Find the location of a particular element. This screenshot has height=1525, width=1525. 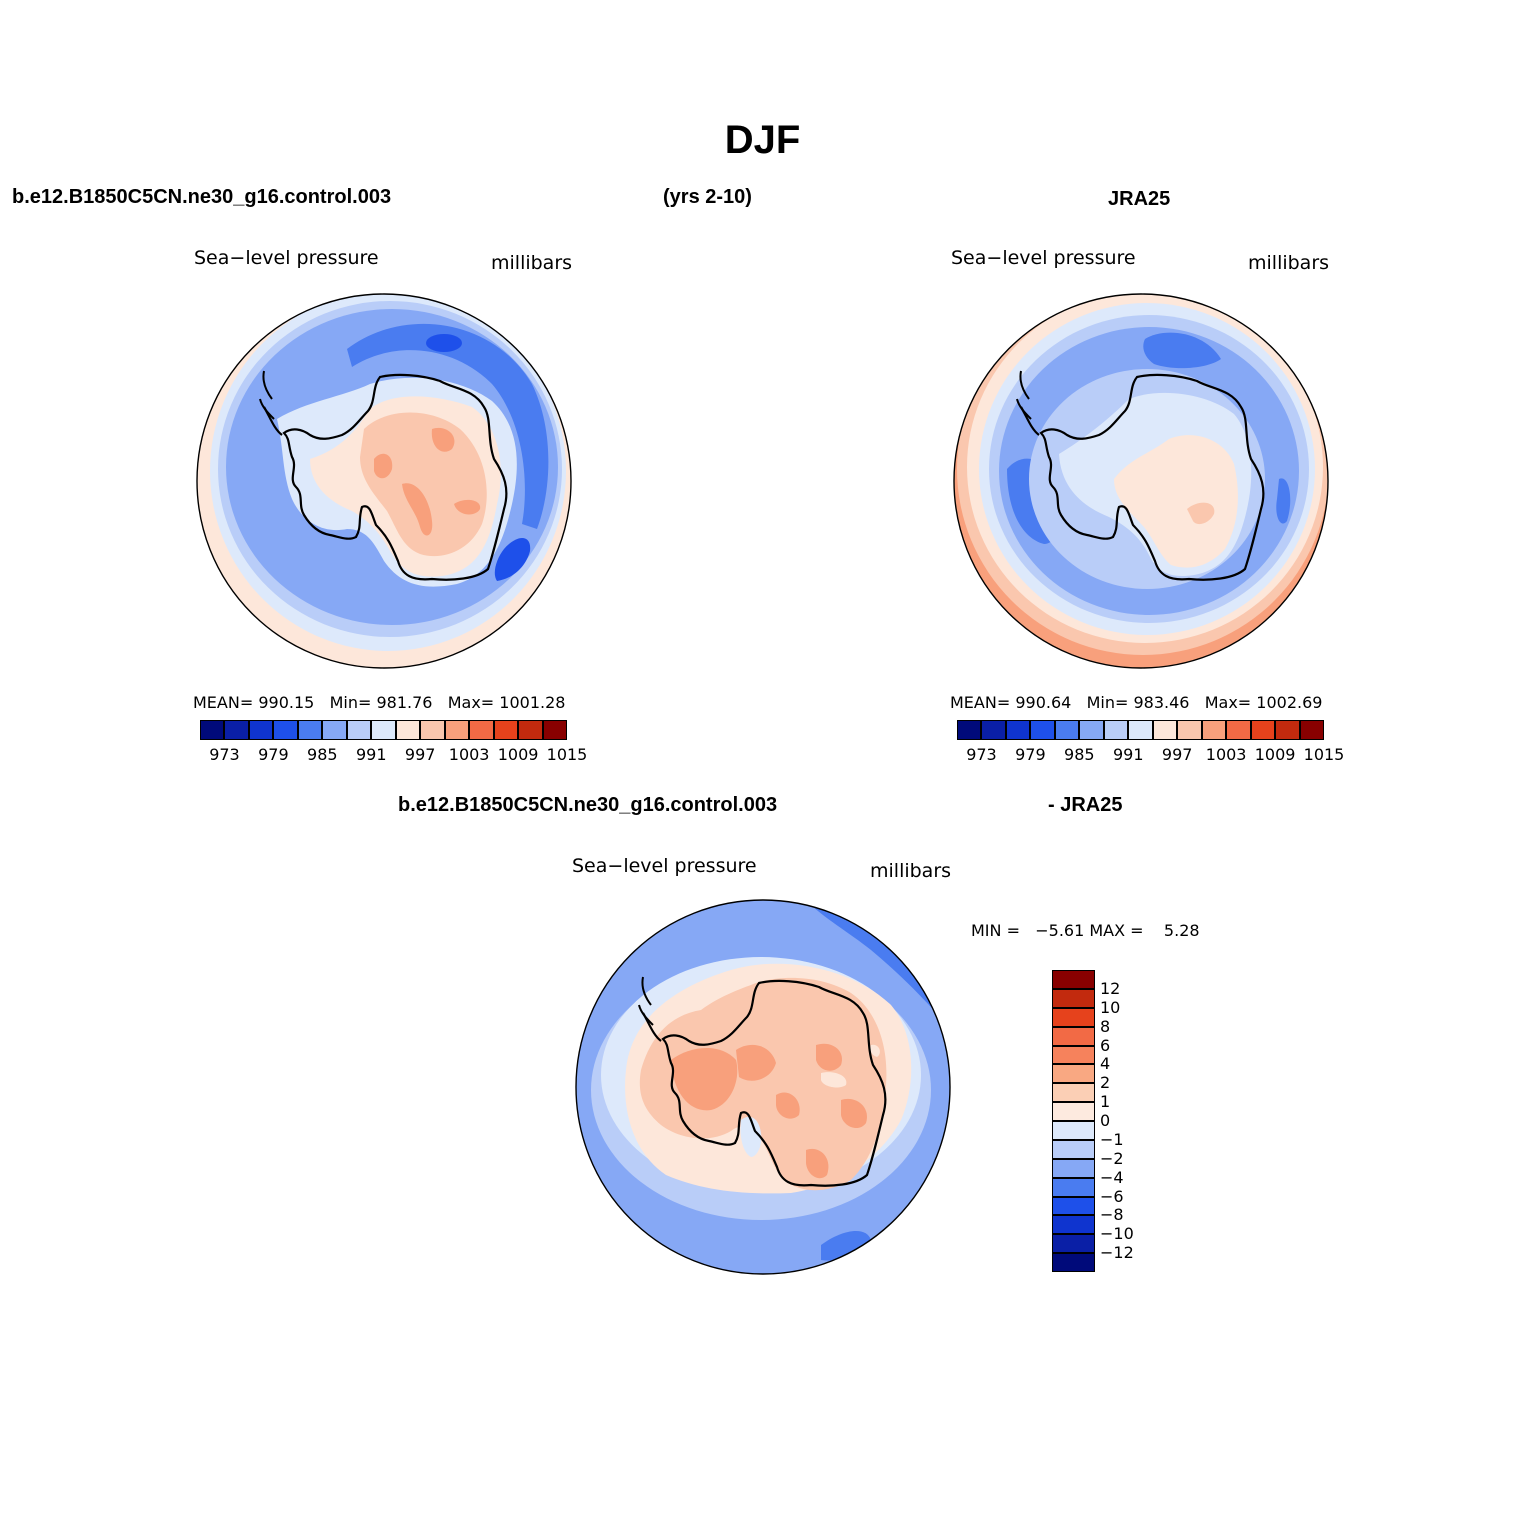

obs-min-label: Min= is located at coordinates (1107, 702).